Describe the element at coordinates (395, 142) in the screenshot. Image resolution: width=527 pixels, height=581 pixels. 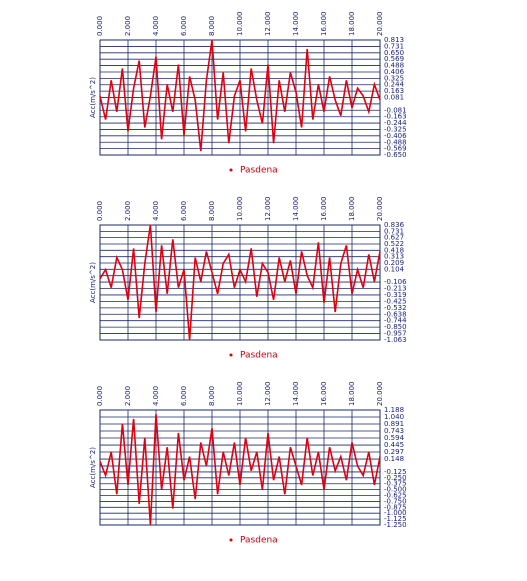
I see `y-tick-label: -0.488` at that location.